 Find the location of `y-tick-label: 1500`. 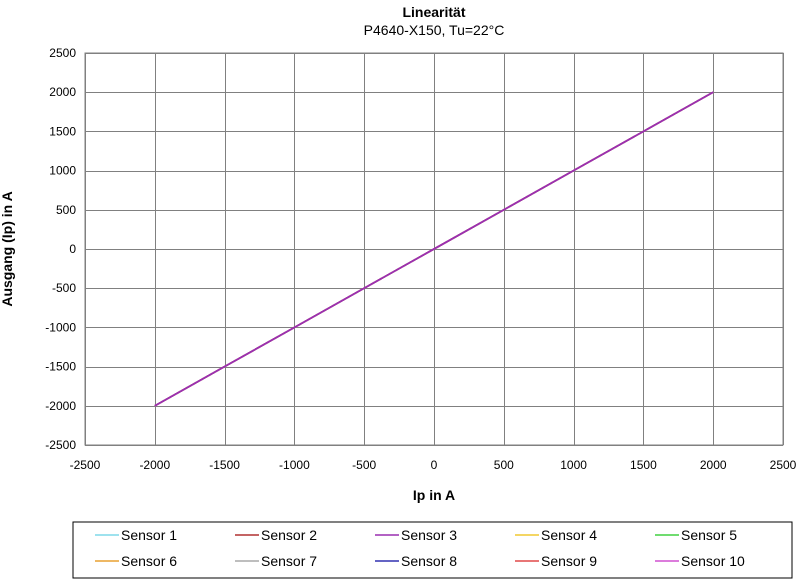

y-tick-label: 1500 is located at coordinates (62, 131).